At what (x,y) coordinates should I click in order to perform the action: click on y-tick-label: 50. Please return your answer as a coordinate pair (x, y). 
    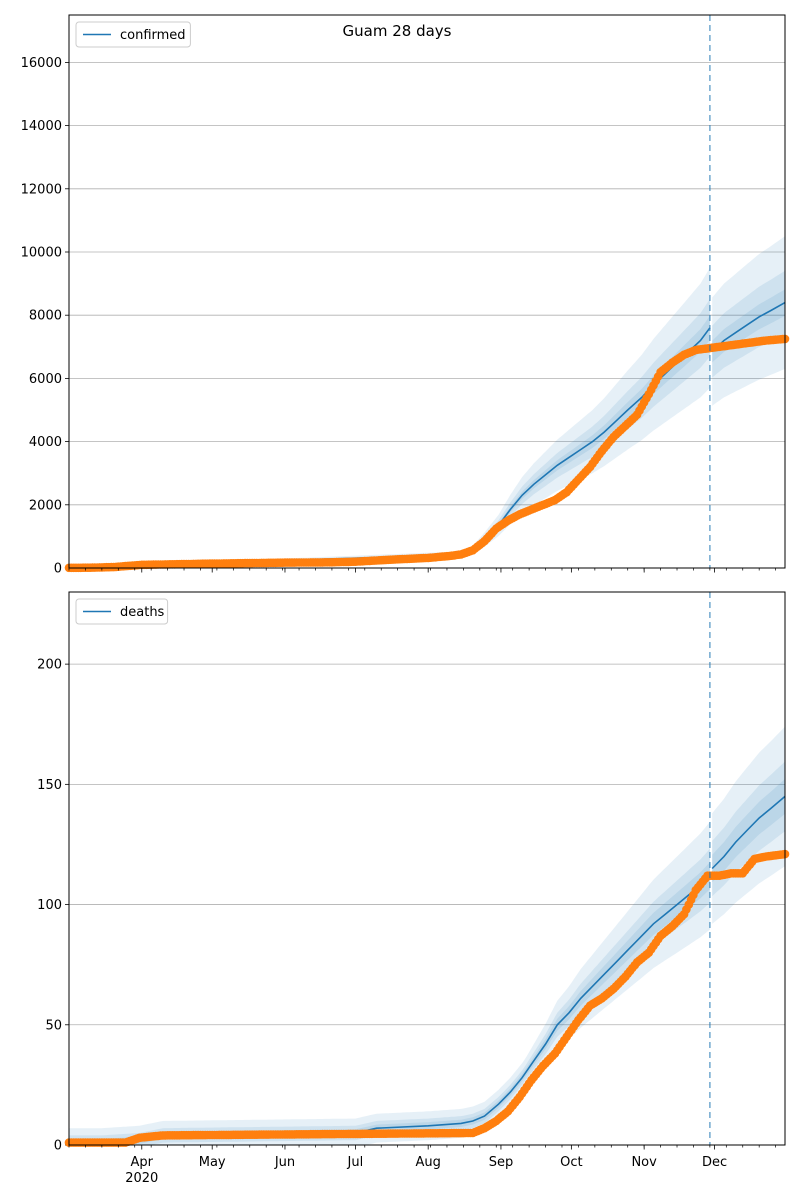
    Looking at the image, I should click on (53, 1025).